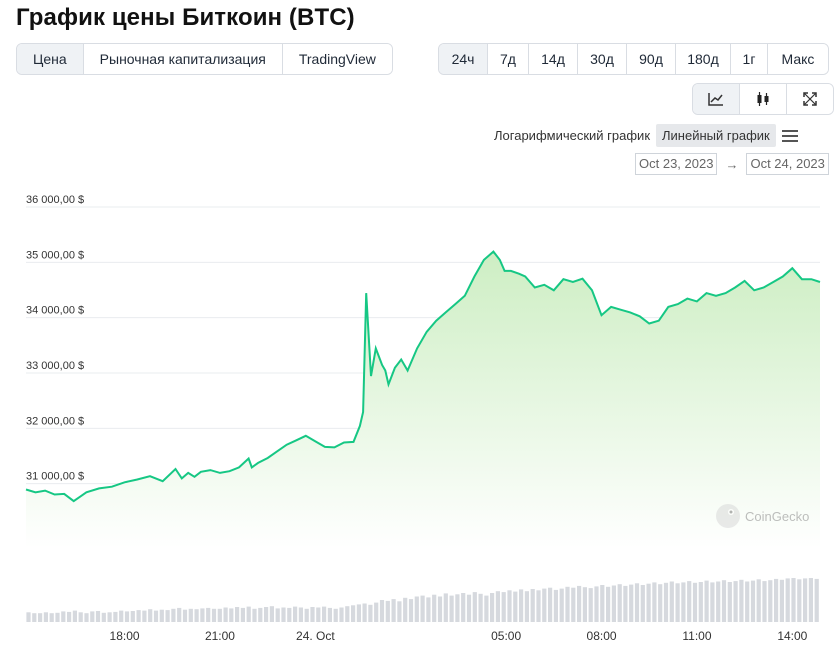 The width and height of the screenshot is (834, 667). What do you see at coordinates (220, 636) in the screenshot?
I see `x-tick-label: 21:00` at bounding box center [220, 636].